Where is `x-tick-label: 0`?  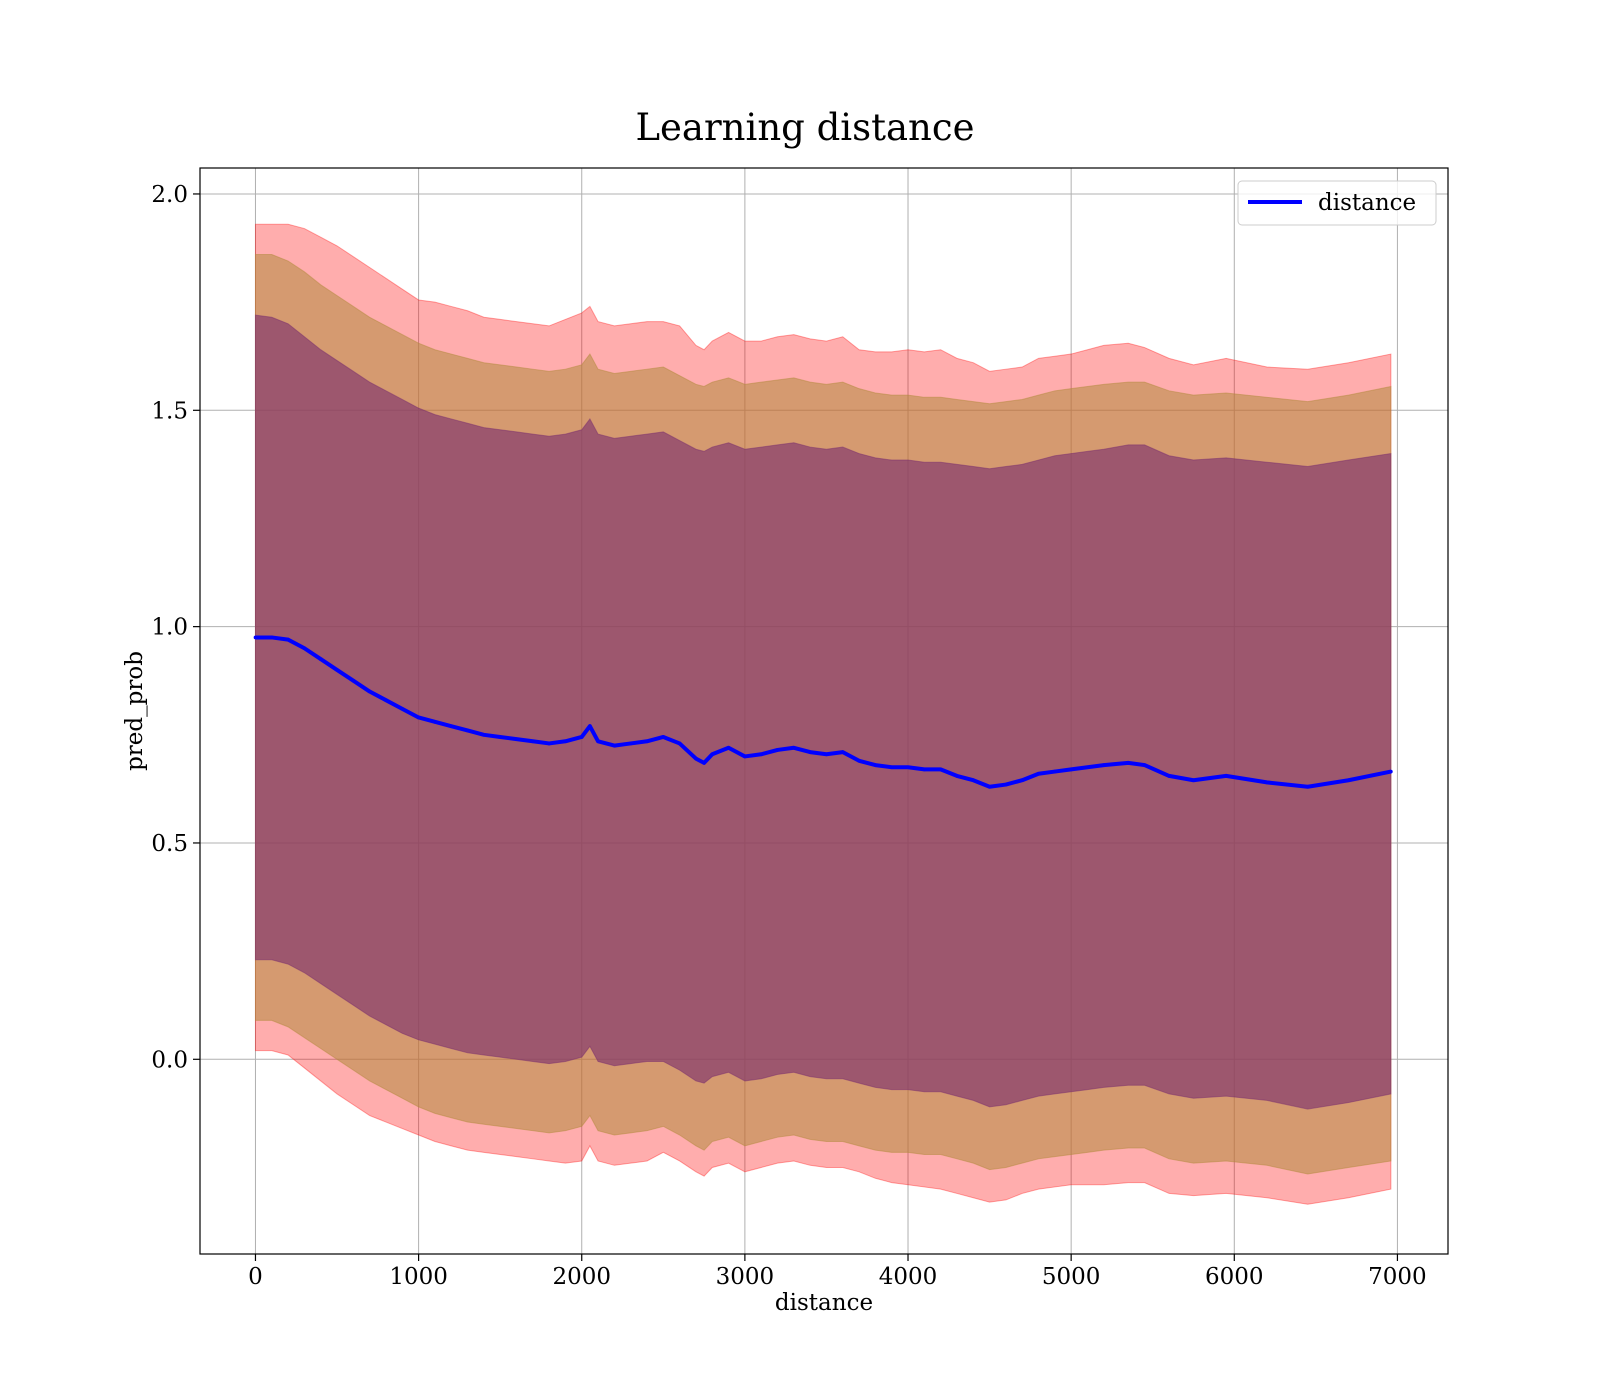
x-tick-label: 0 is located at coordinates (255, 1277).